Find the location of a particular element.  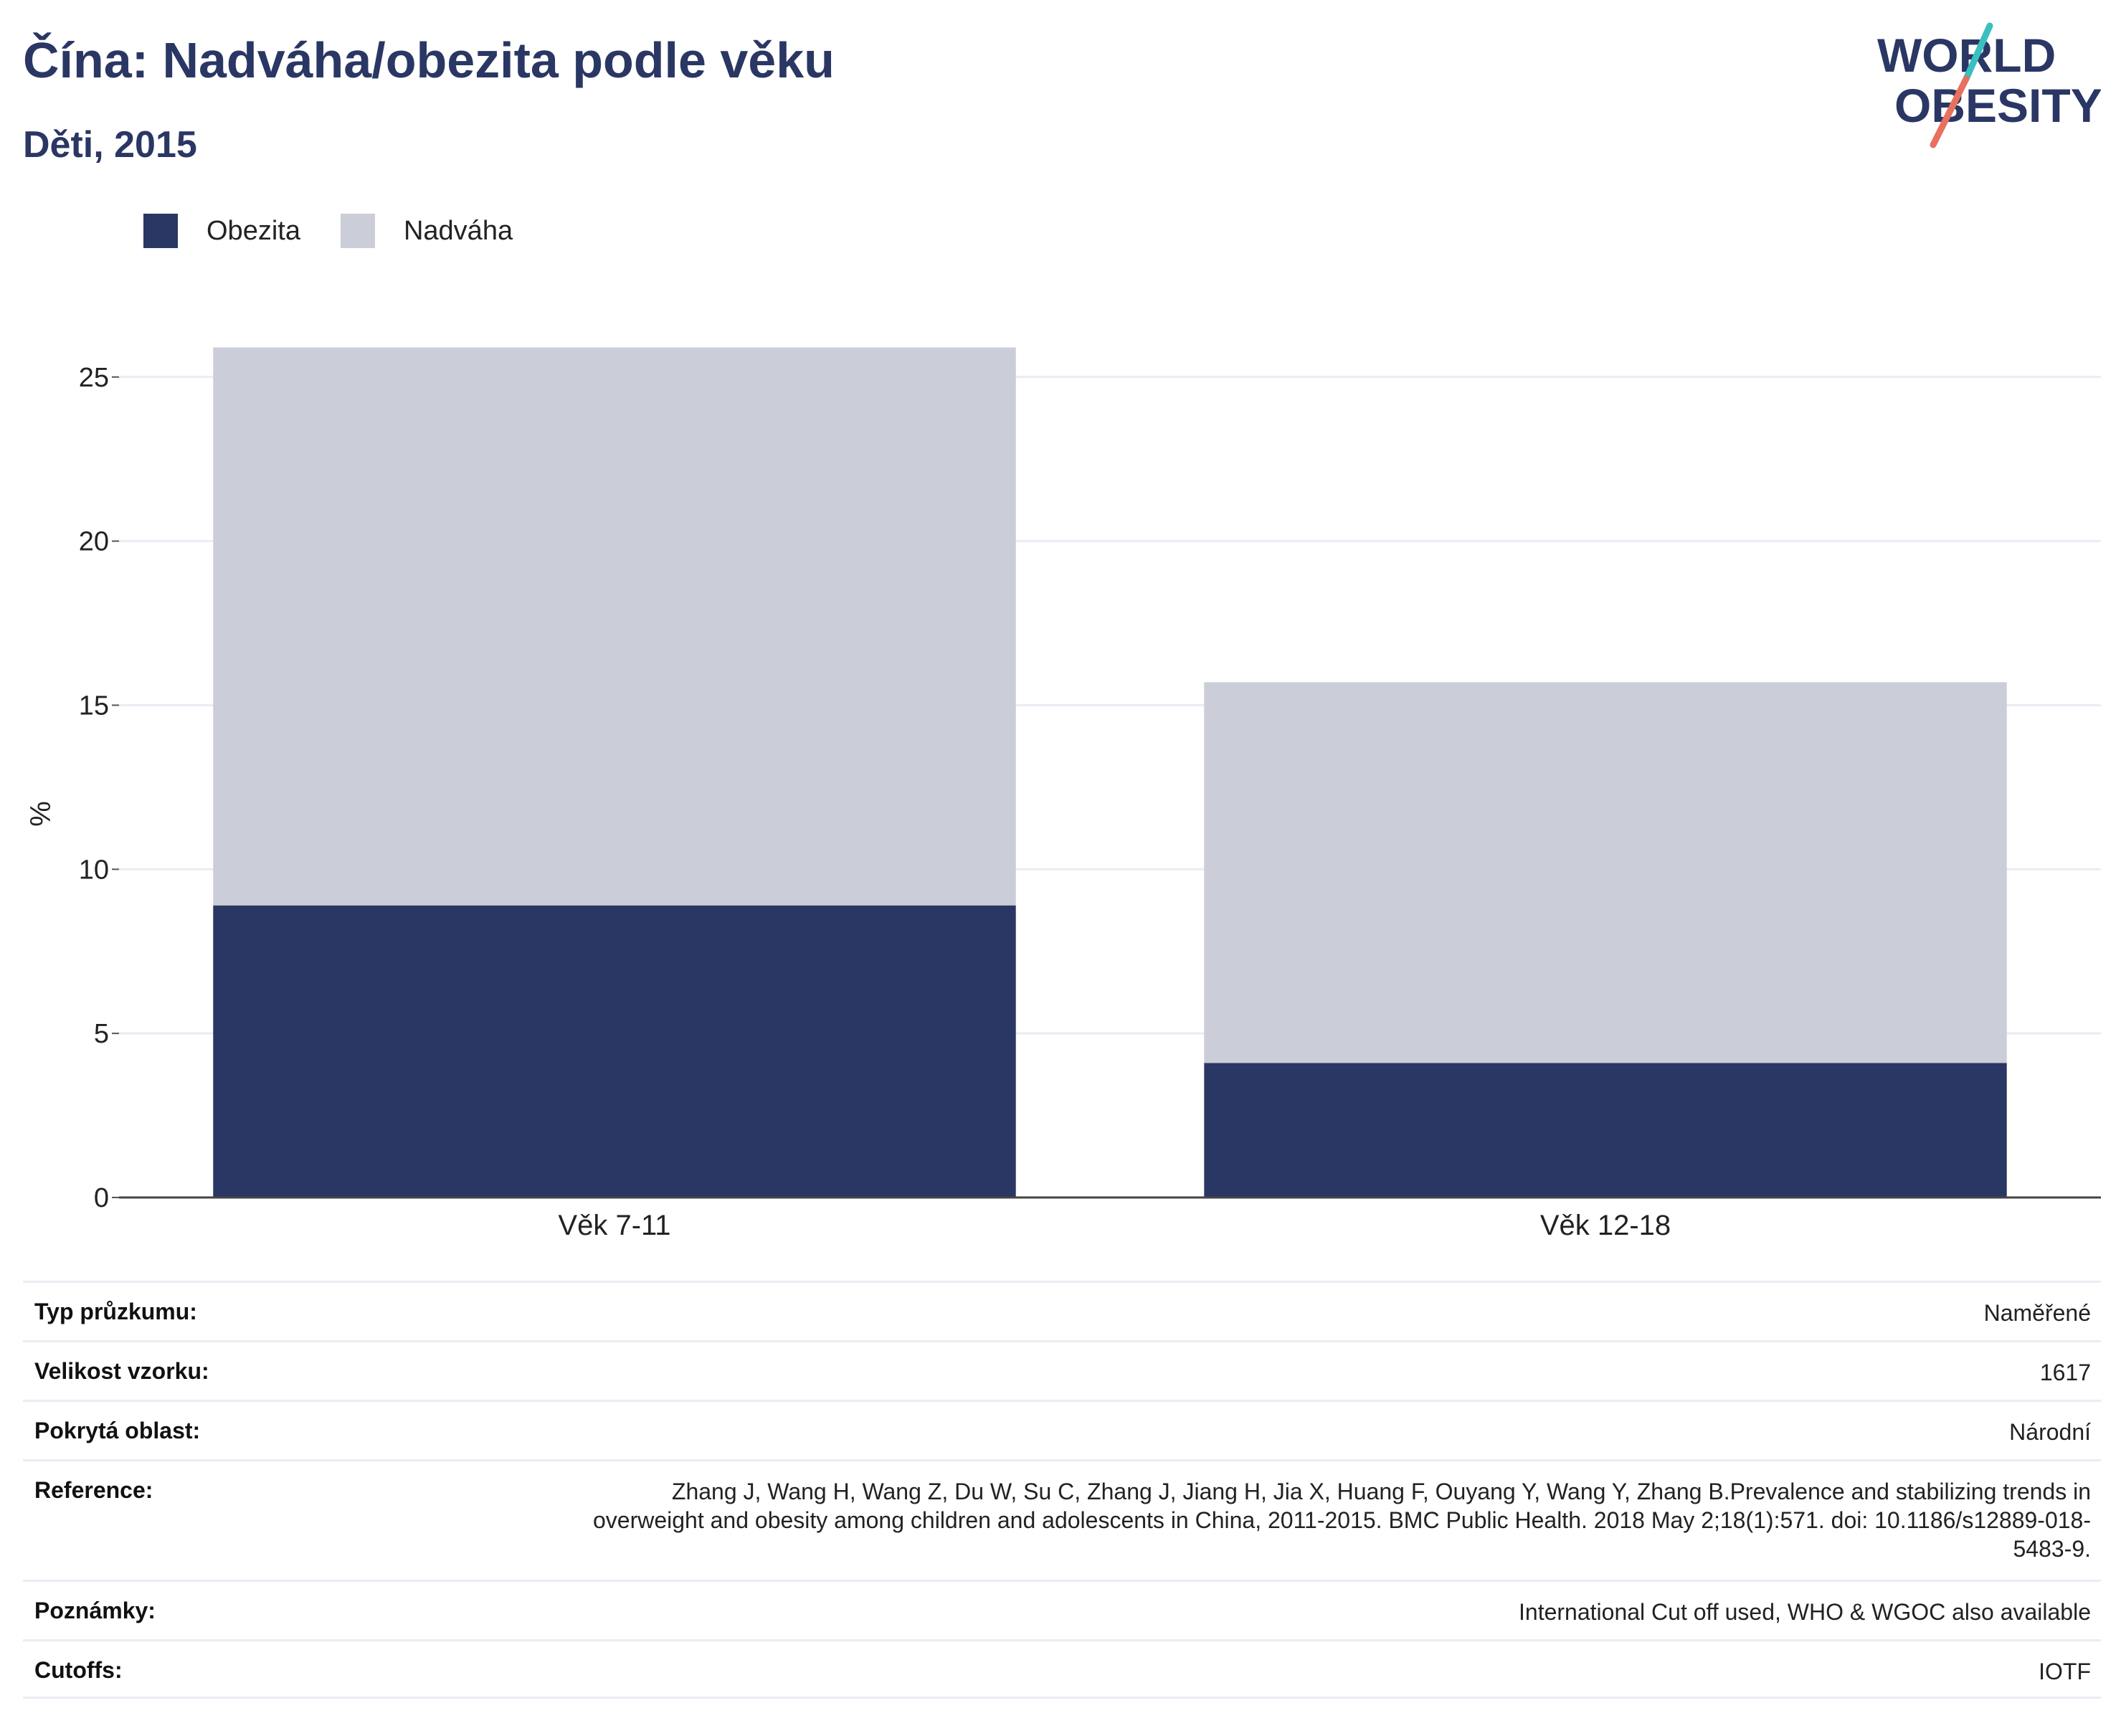

legend-label-obezita: Obezita is located at coordinates (253, 230).